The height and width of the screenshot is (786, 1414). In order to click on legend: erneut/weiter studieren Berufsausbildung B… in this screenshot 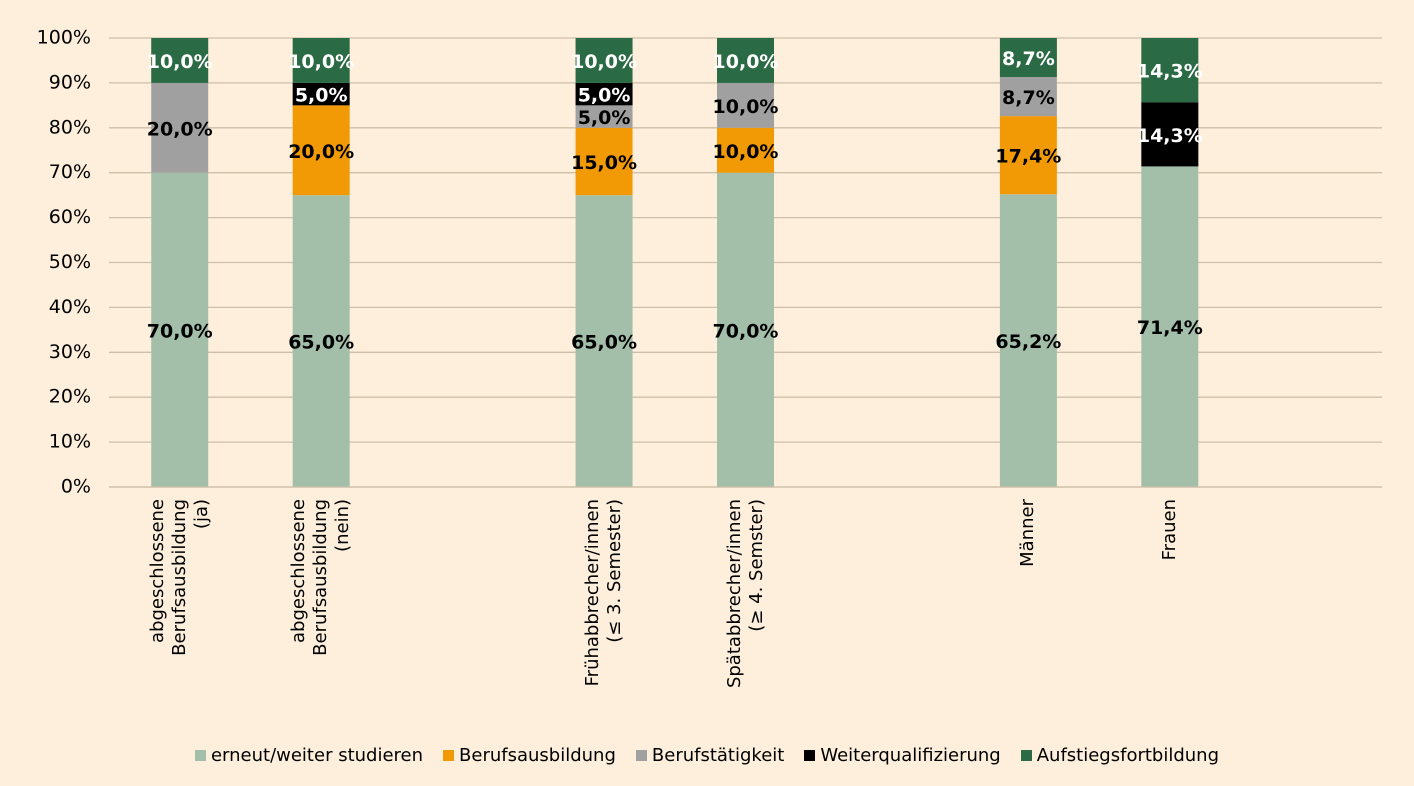, I will do `click(707, 755)`.